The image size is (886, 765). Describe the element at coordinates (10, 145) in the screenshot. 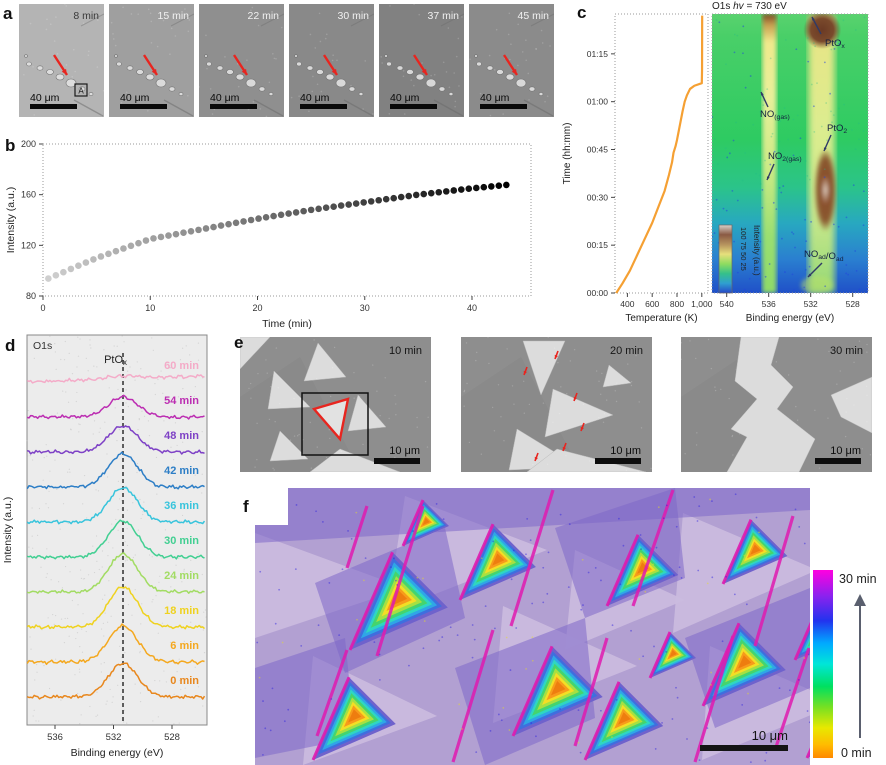

I see `panel-label-b: b` at that location.